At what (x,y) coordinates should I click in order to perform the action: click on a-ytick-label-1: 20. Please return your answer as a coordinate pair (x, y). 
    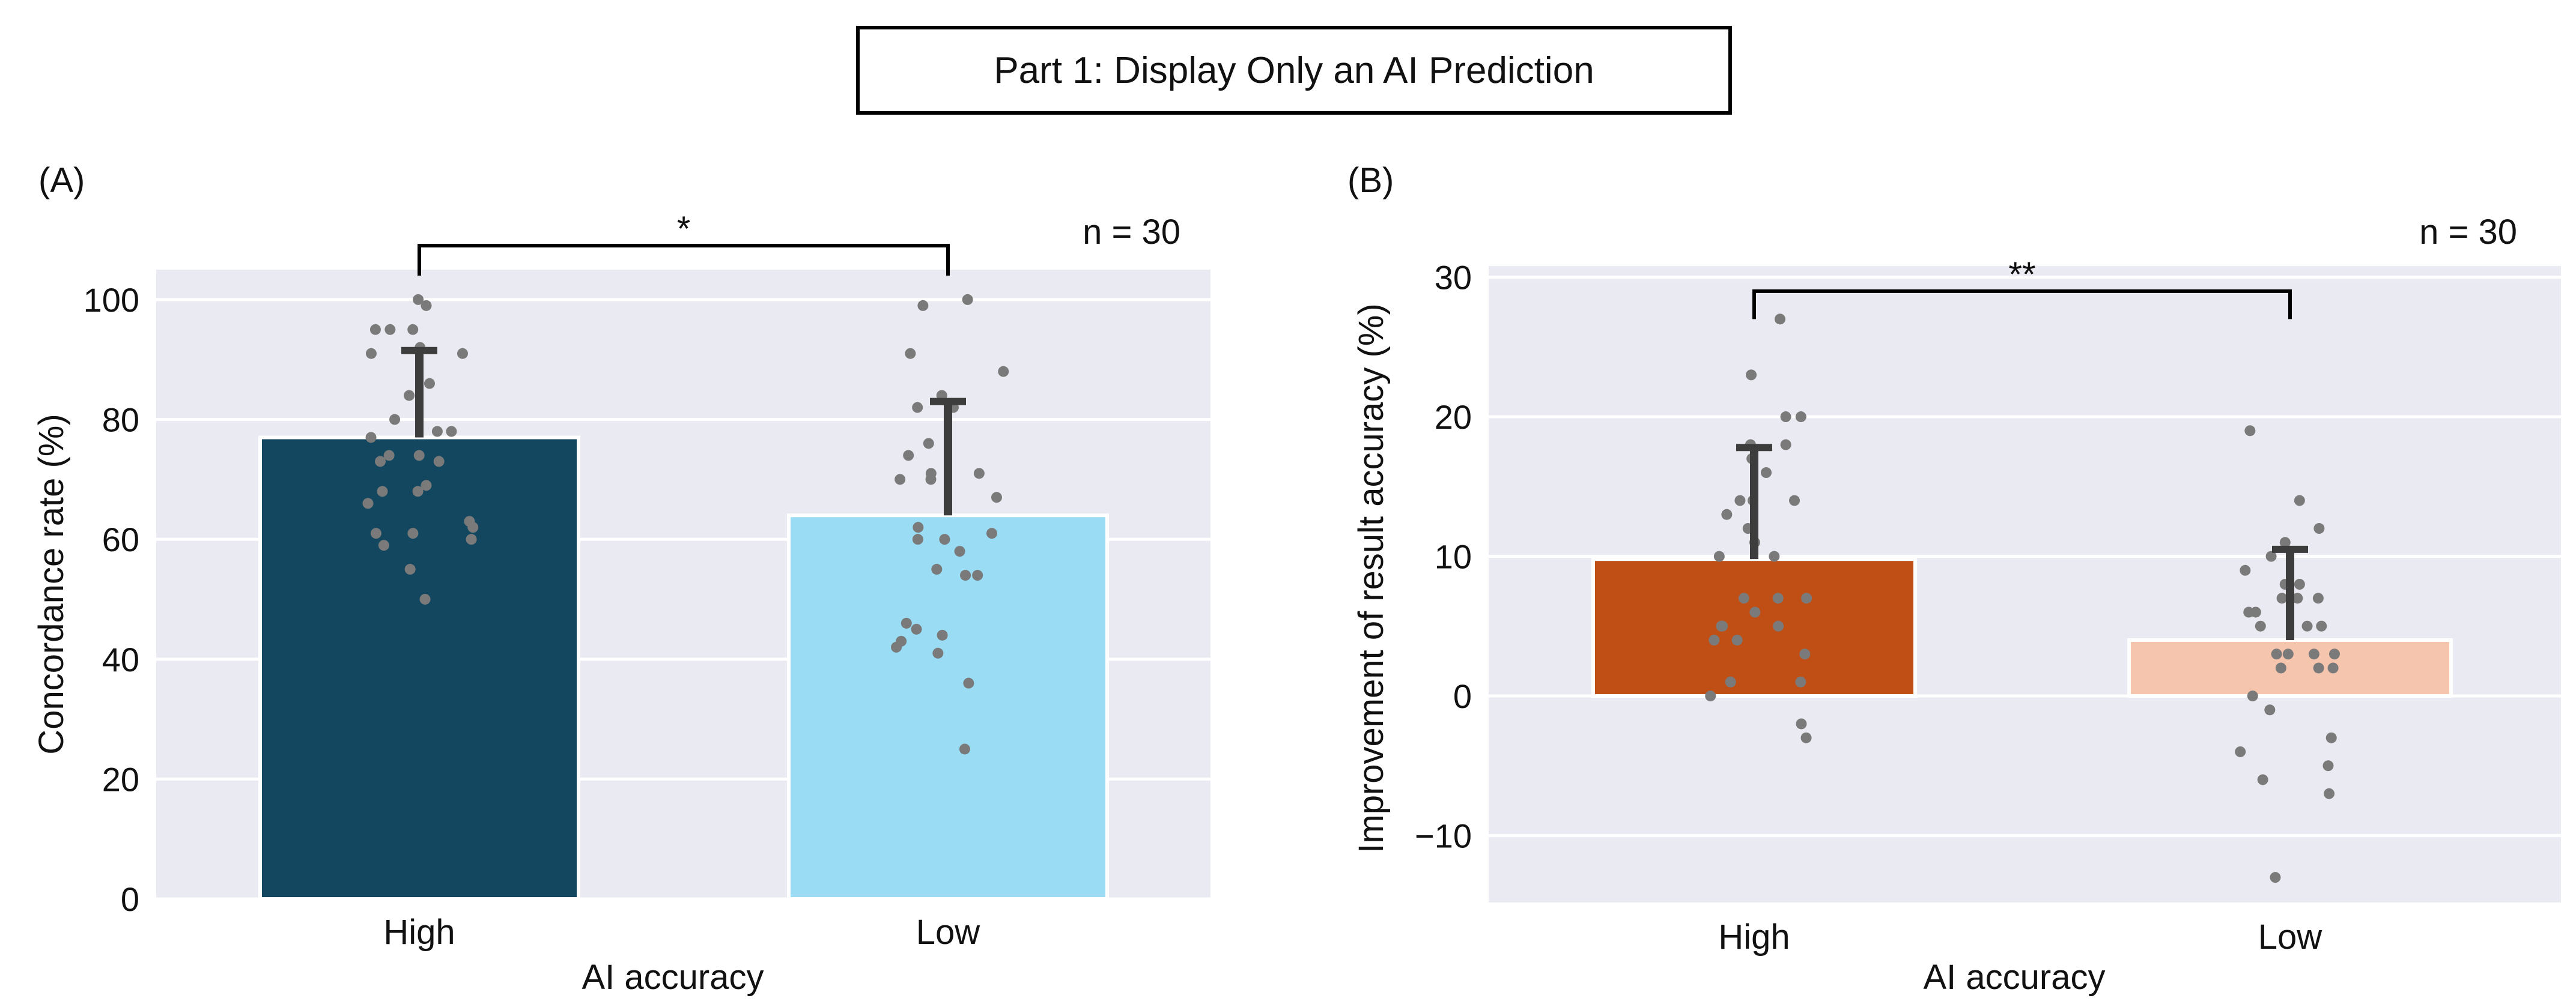
    Looking at the image, I should click on (121, 779).